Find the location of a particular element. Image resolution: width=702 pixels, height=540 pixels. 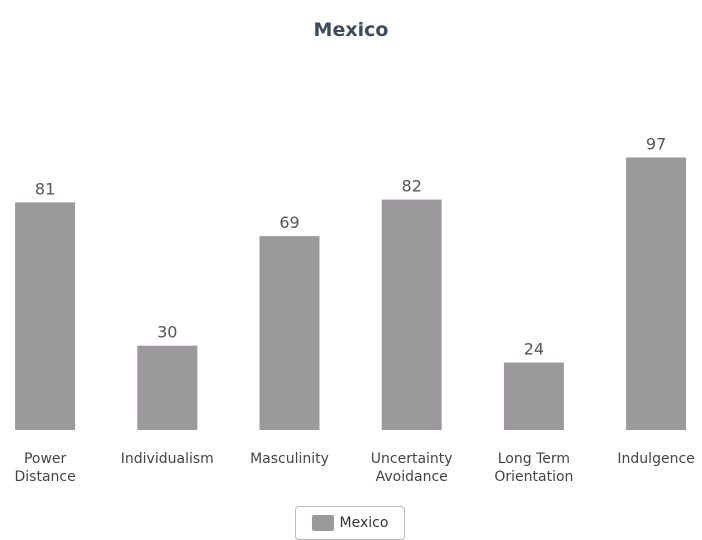

legend-label: Mexico is located at coordinates (364, 523).